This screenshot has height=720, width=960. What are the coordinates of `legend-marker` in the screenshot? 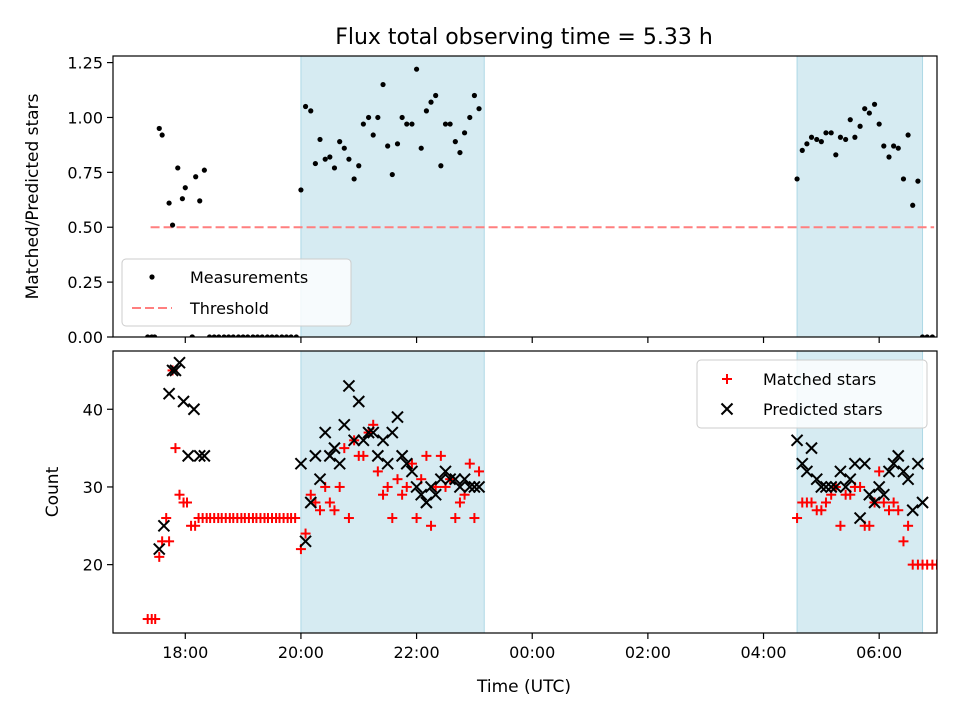 It's located at (727, 409).